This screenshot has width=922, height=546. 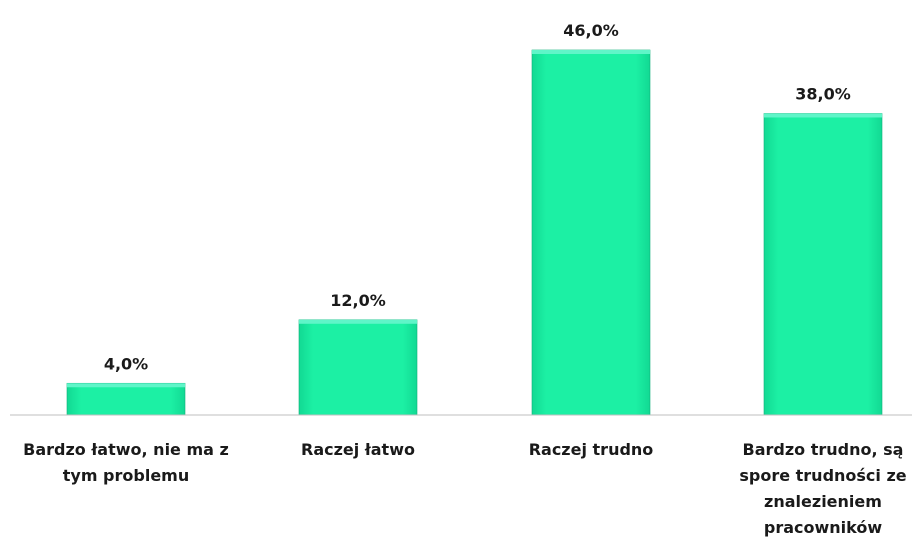 I want to click on data-label-4: 38,0%, so click(x=823, y=93).